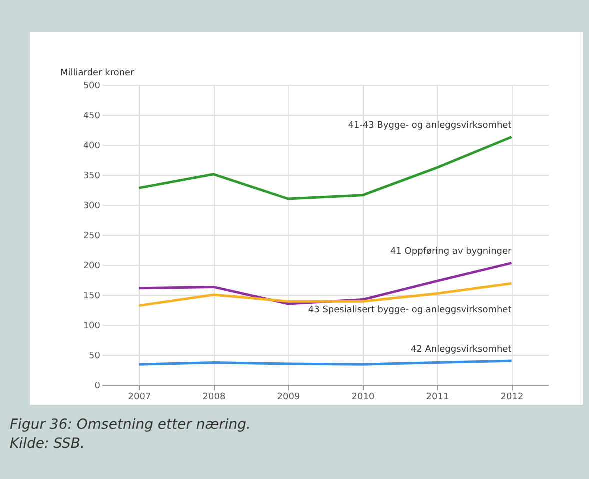 The width and height of the screenshot is (589, 479). I want to click on y-tick-label: 50, so click(95, 357).